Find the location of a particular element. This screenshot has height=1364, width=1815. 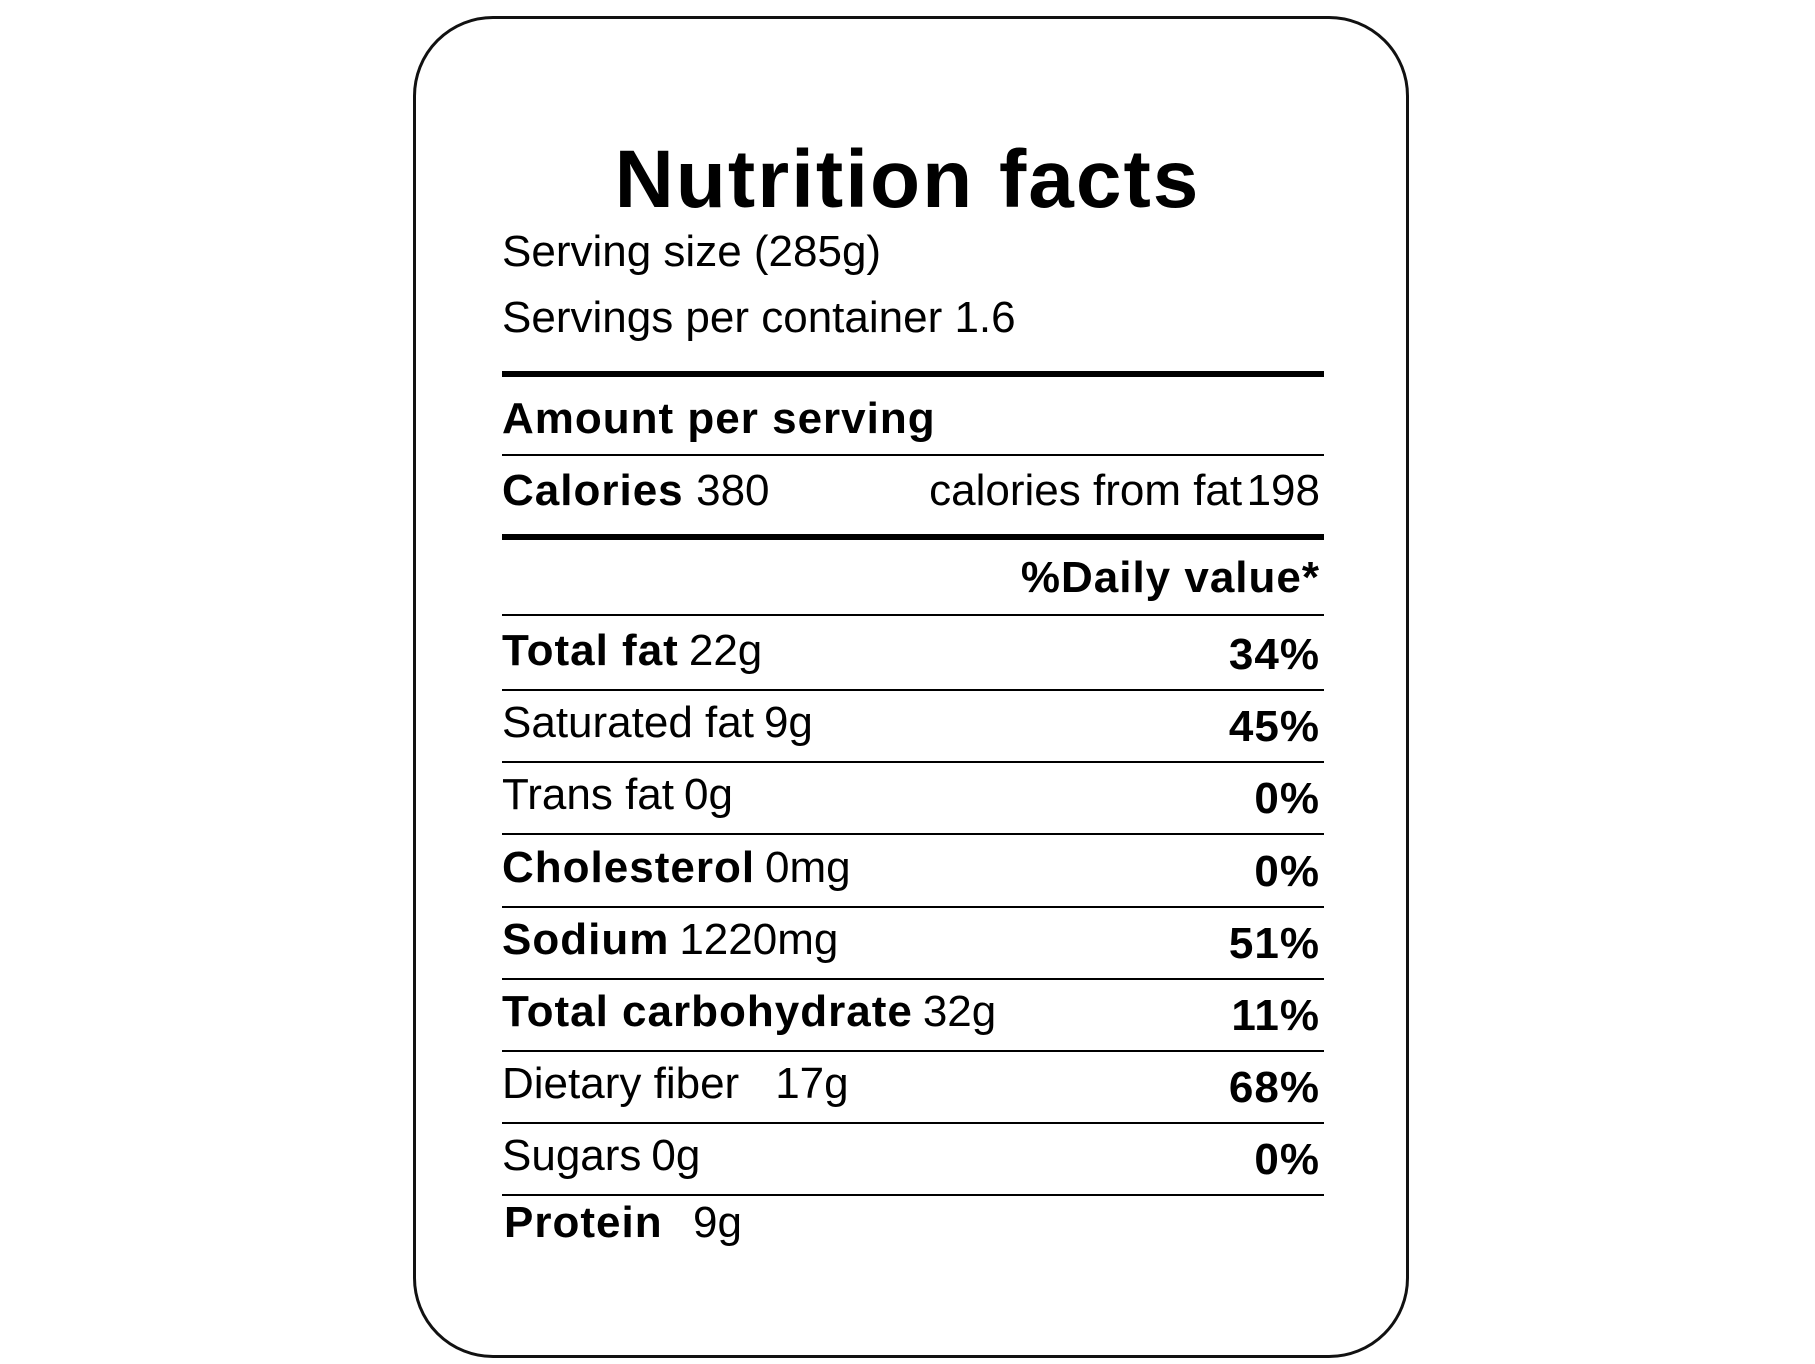

nutrient-amount: 0mg is located at coordinates (808, 867).